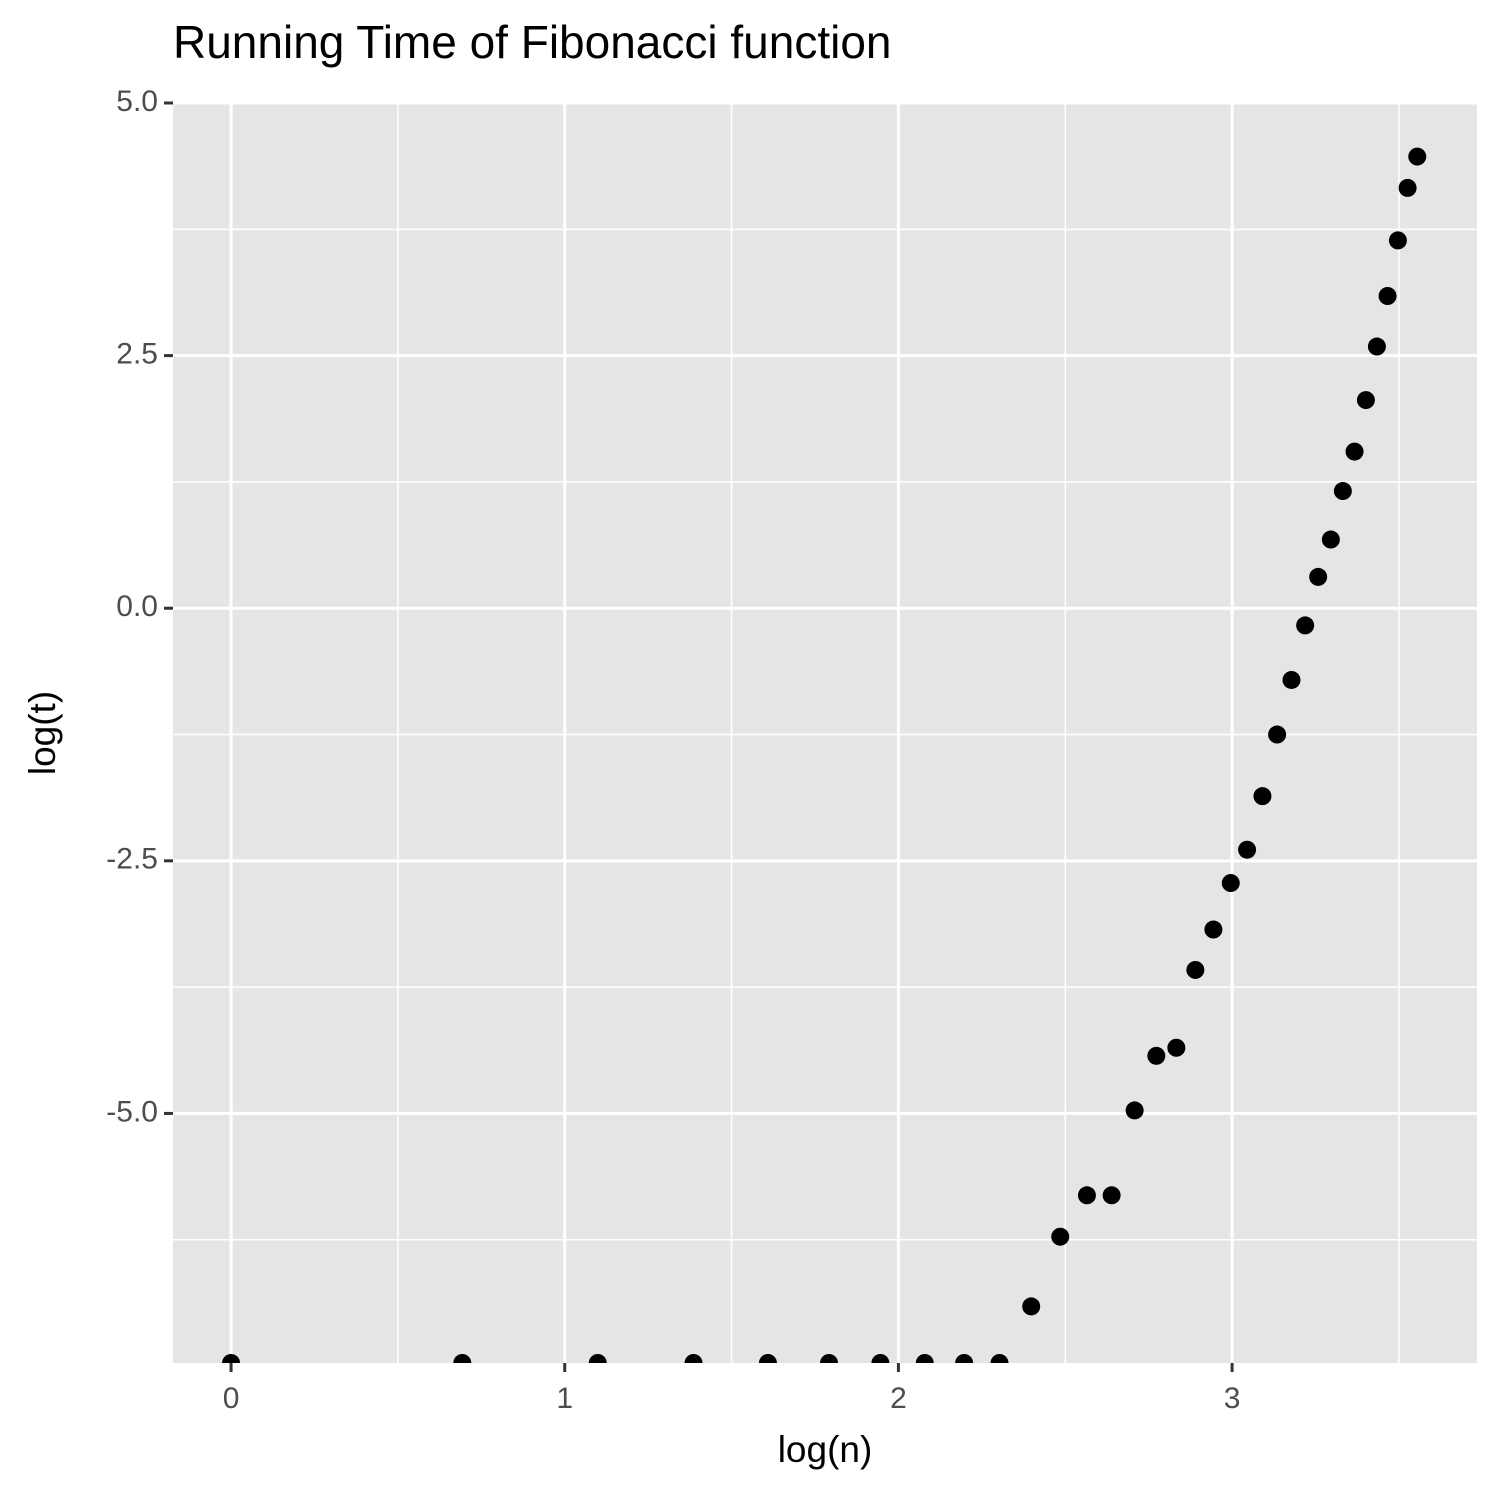 This screenshot has height=1500, width=1500. Describe the element at coordinates (231, 1398) in the screenshot. I see `x-tick-label: 0` at that location.